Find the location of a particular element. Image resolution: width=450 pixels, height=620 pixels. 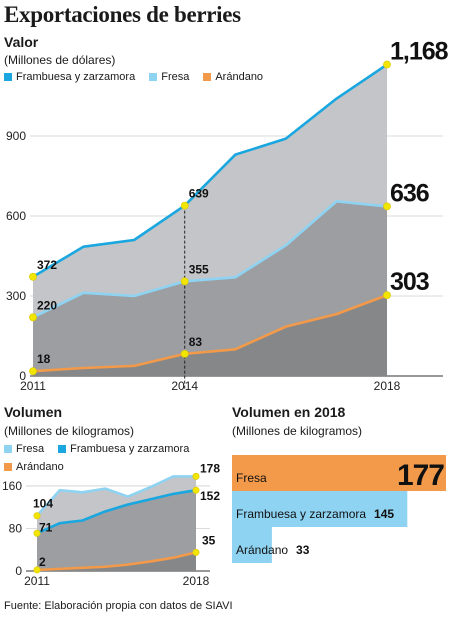

data-label: 2 is located at coordinates (42, 562).